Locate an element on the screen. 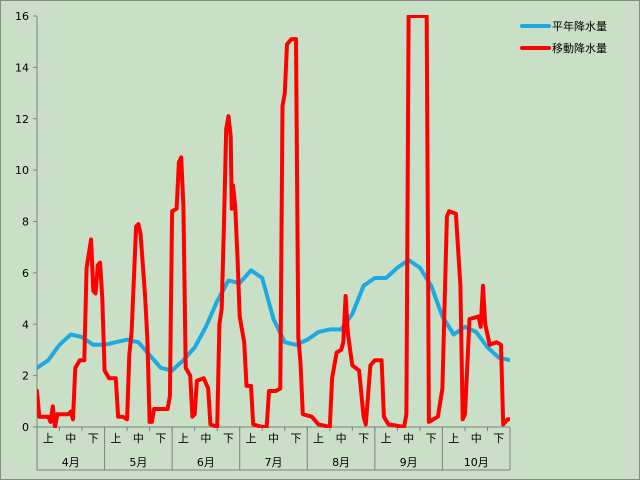 The image size is (640, 480). y-tick-label: 6 is located at coordinates (25, 273).